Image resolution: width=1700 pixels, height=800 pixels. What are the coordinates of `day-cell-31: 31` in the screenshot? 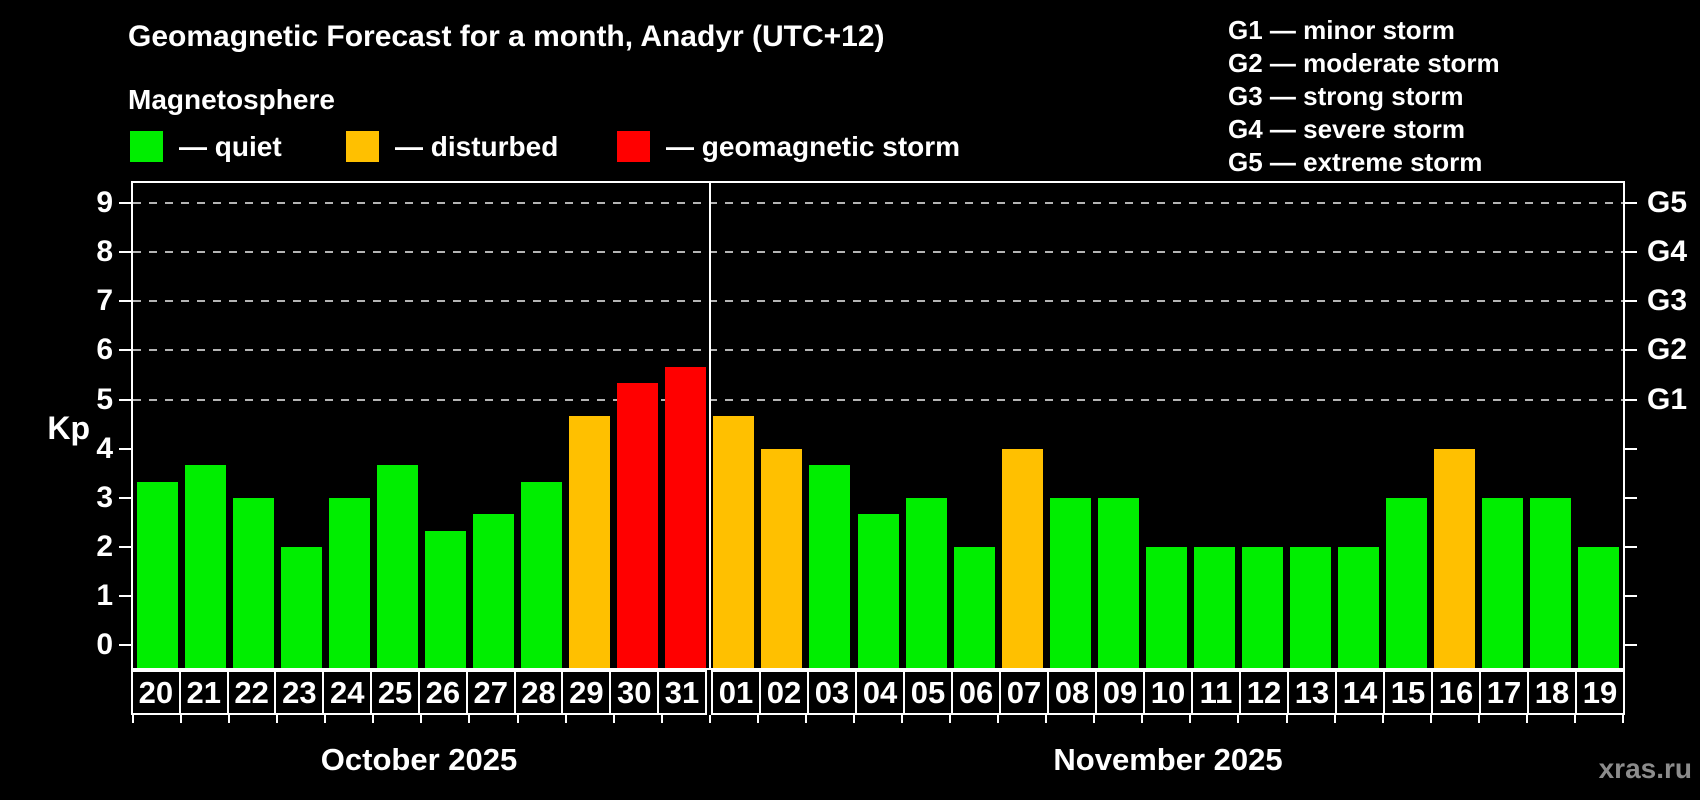 It's located at (681, 692).